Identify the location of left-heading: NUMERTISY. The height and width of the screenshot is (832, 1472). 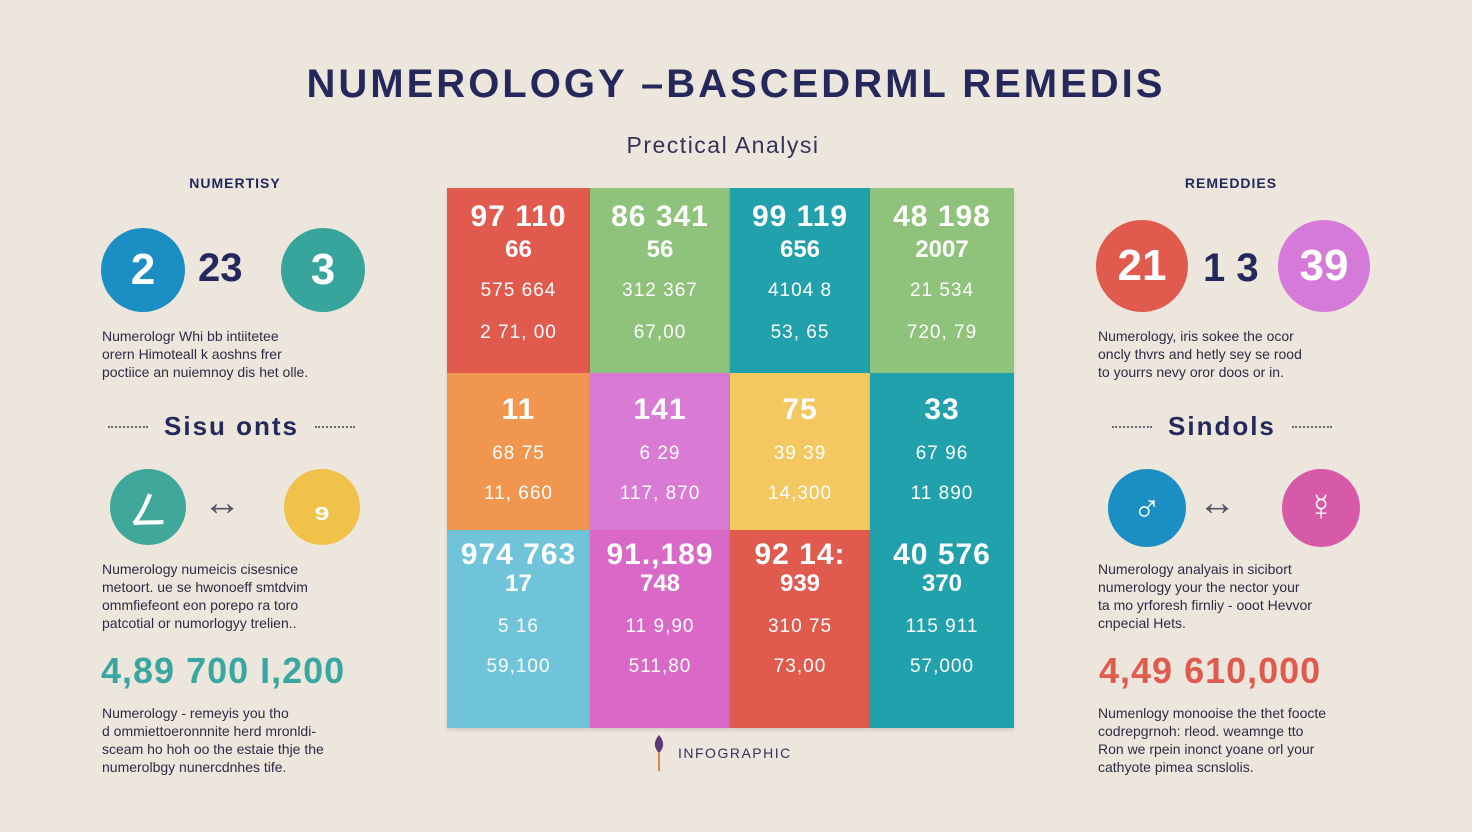
(235, 183).